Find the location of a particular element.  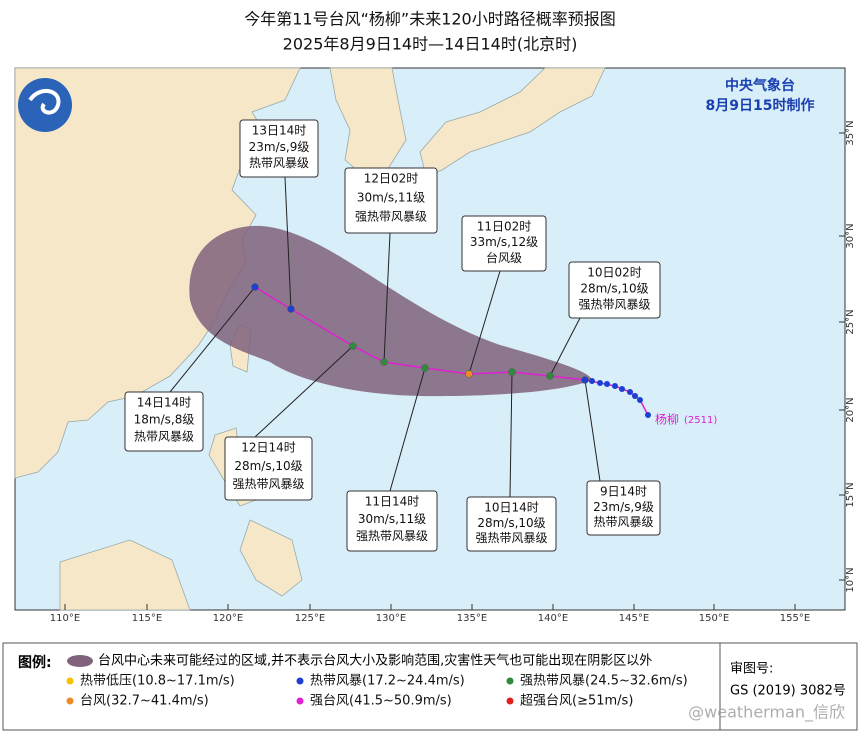

callout-time: 13日14时 is located at coordinates (279, 131).